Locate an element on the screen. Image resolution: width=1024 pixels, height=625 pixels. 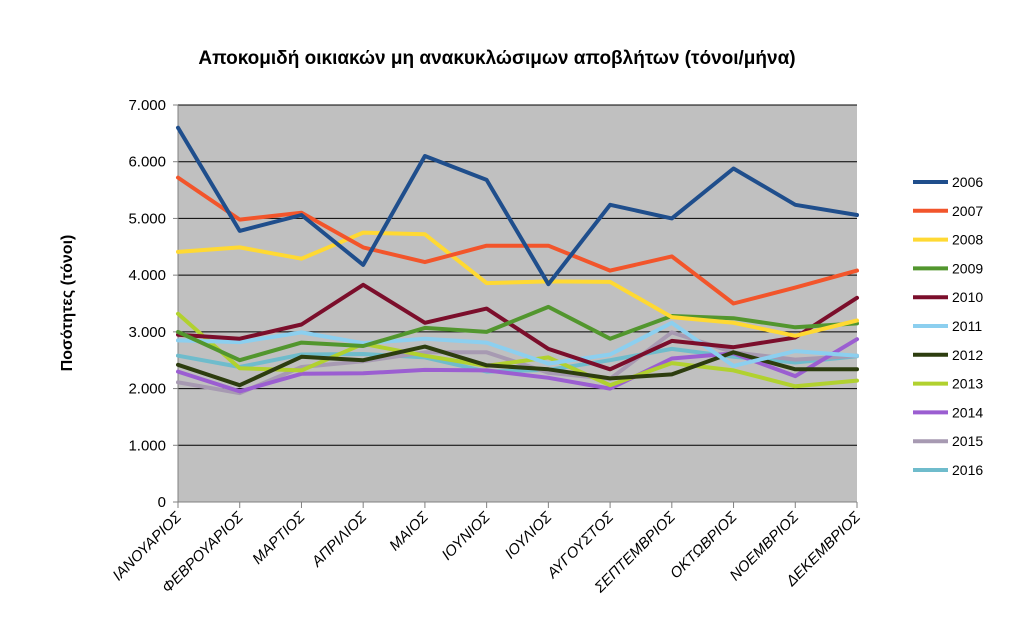
legend-label-2010: 2010 is located at coordinates (967, 297).